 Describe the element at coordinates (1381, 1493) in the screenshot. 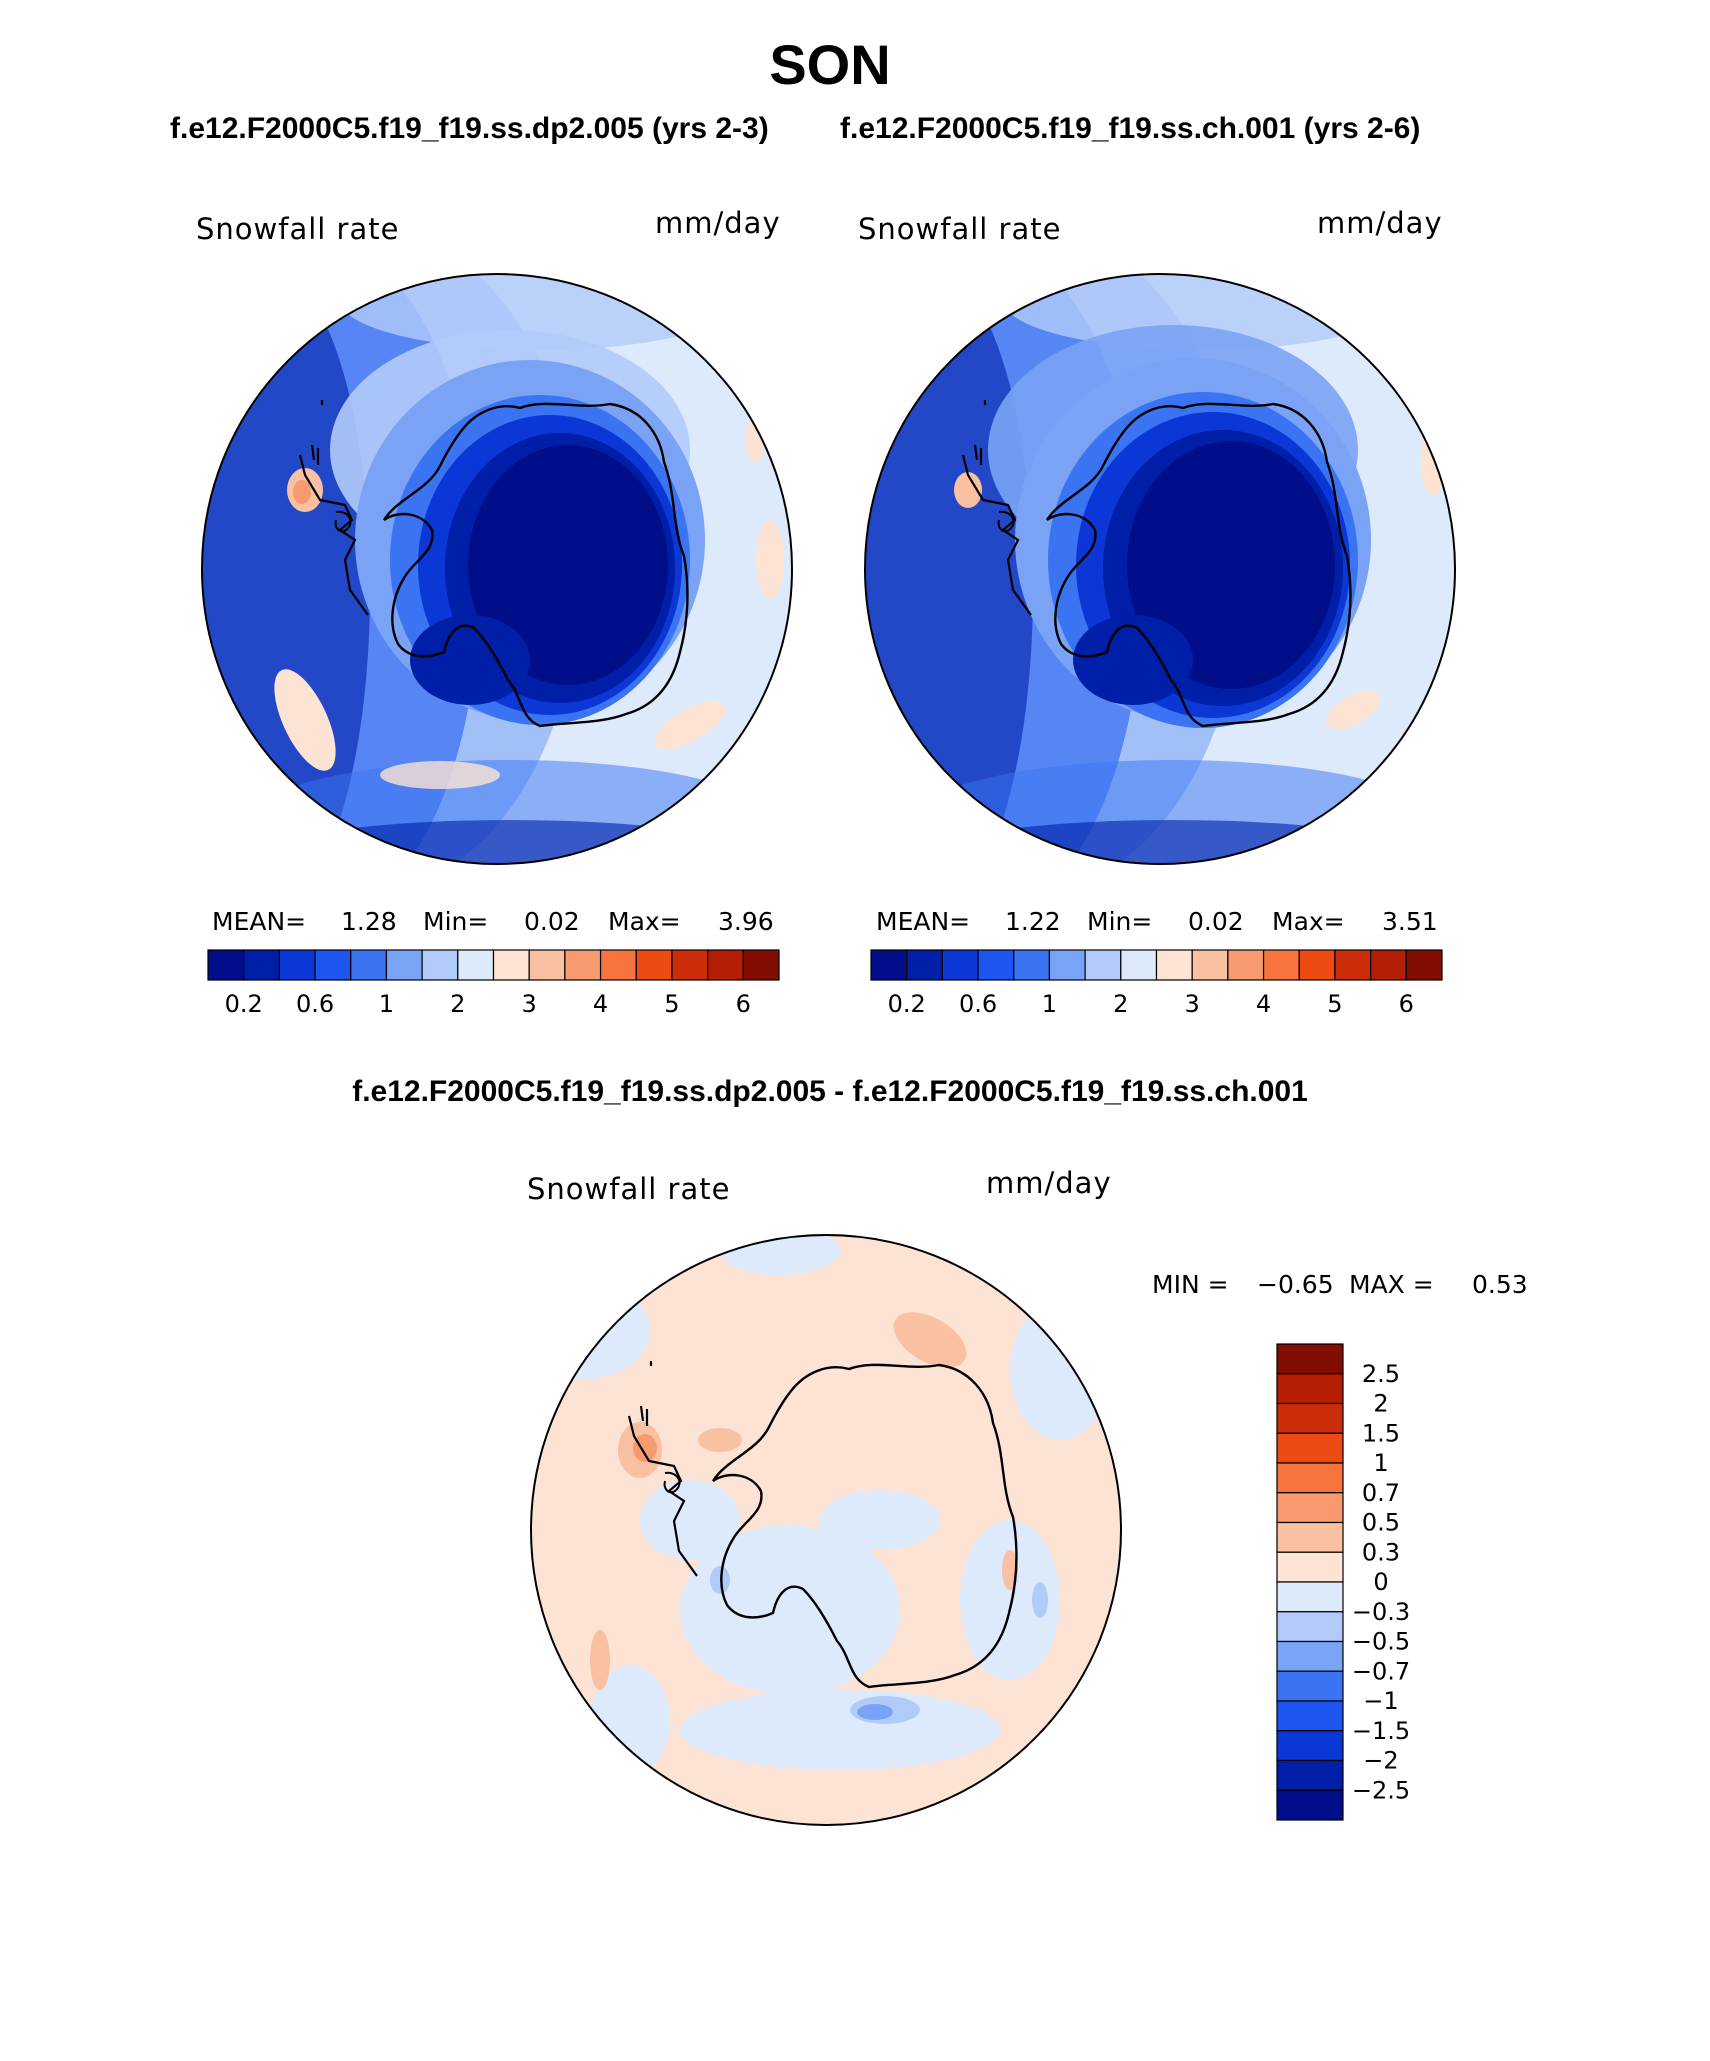

I see `diff-colorbar-tick-label: 0.7` at that location.